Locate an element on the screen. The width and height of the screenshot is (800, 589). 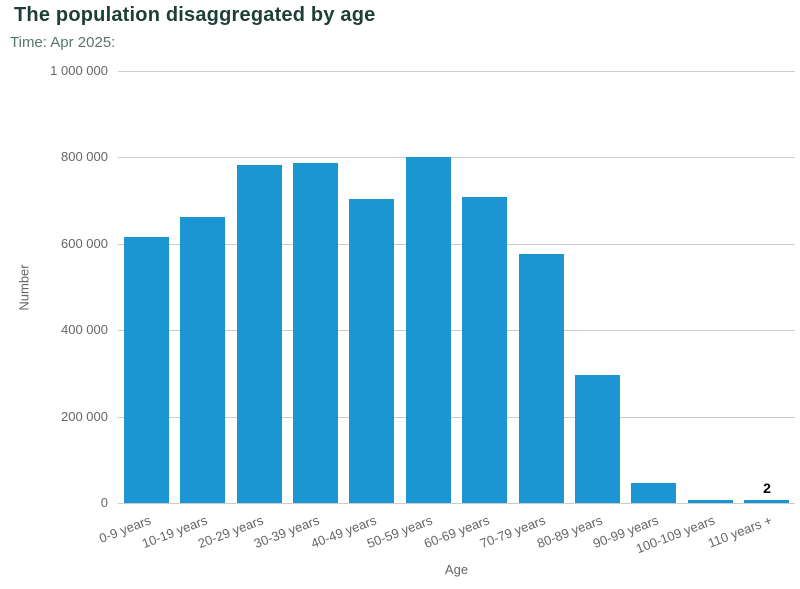
x-axis-title: Age is located at coordinates (456, 569).